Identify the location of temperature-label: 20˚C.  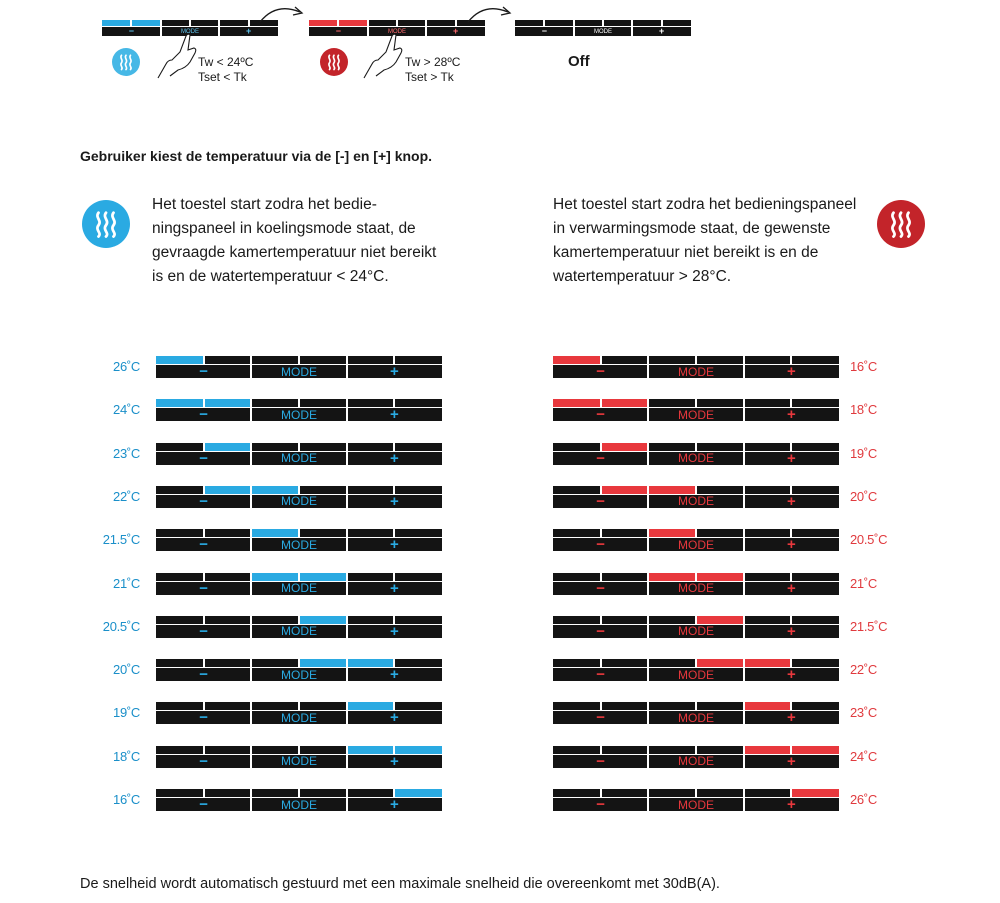
(863, 496).